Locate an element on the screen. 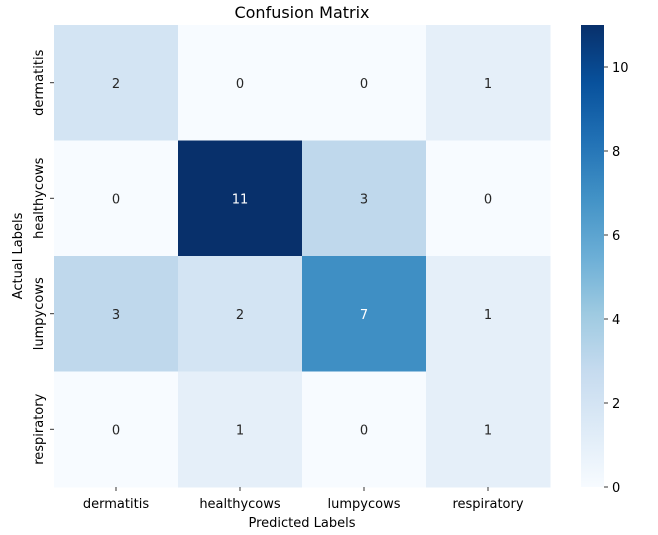 The height and width of the screenshot is (535, 658). x-tick-label: healthycows is located at coordinates (240, 504).